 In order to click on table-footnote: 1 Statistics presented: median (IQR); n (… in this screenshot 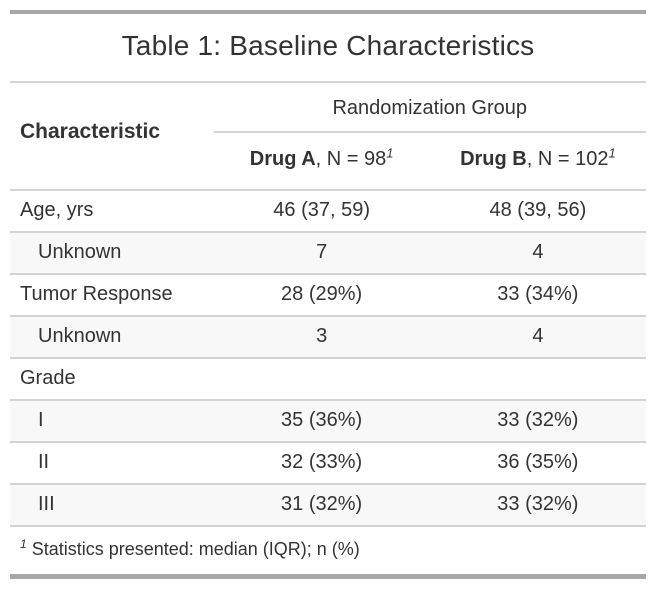, I will do `click(328, 552)`.